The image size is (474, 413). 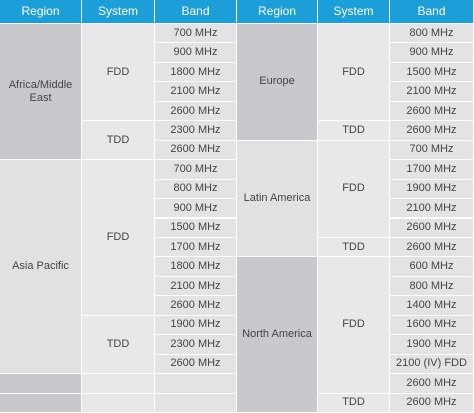 What do you see at coordinates (277, 199) in the screenshot?
I see `region-cell: Latin America` at bounding box center [277, 199].